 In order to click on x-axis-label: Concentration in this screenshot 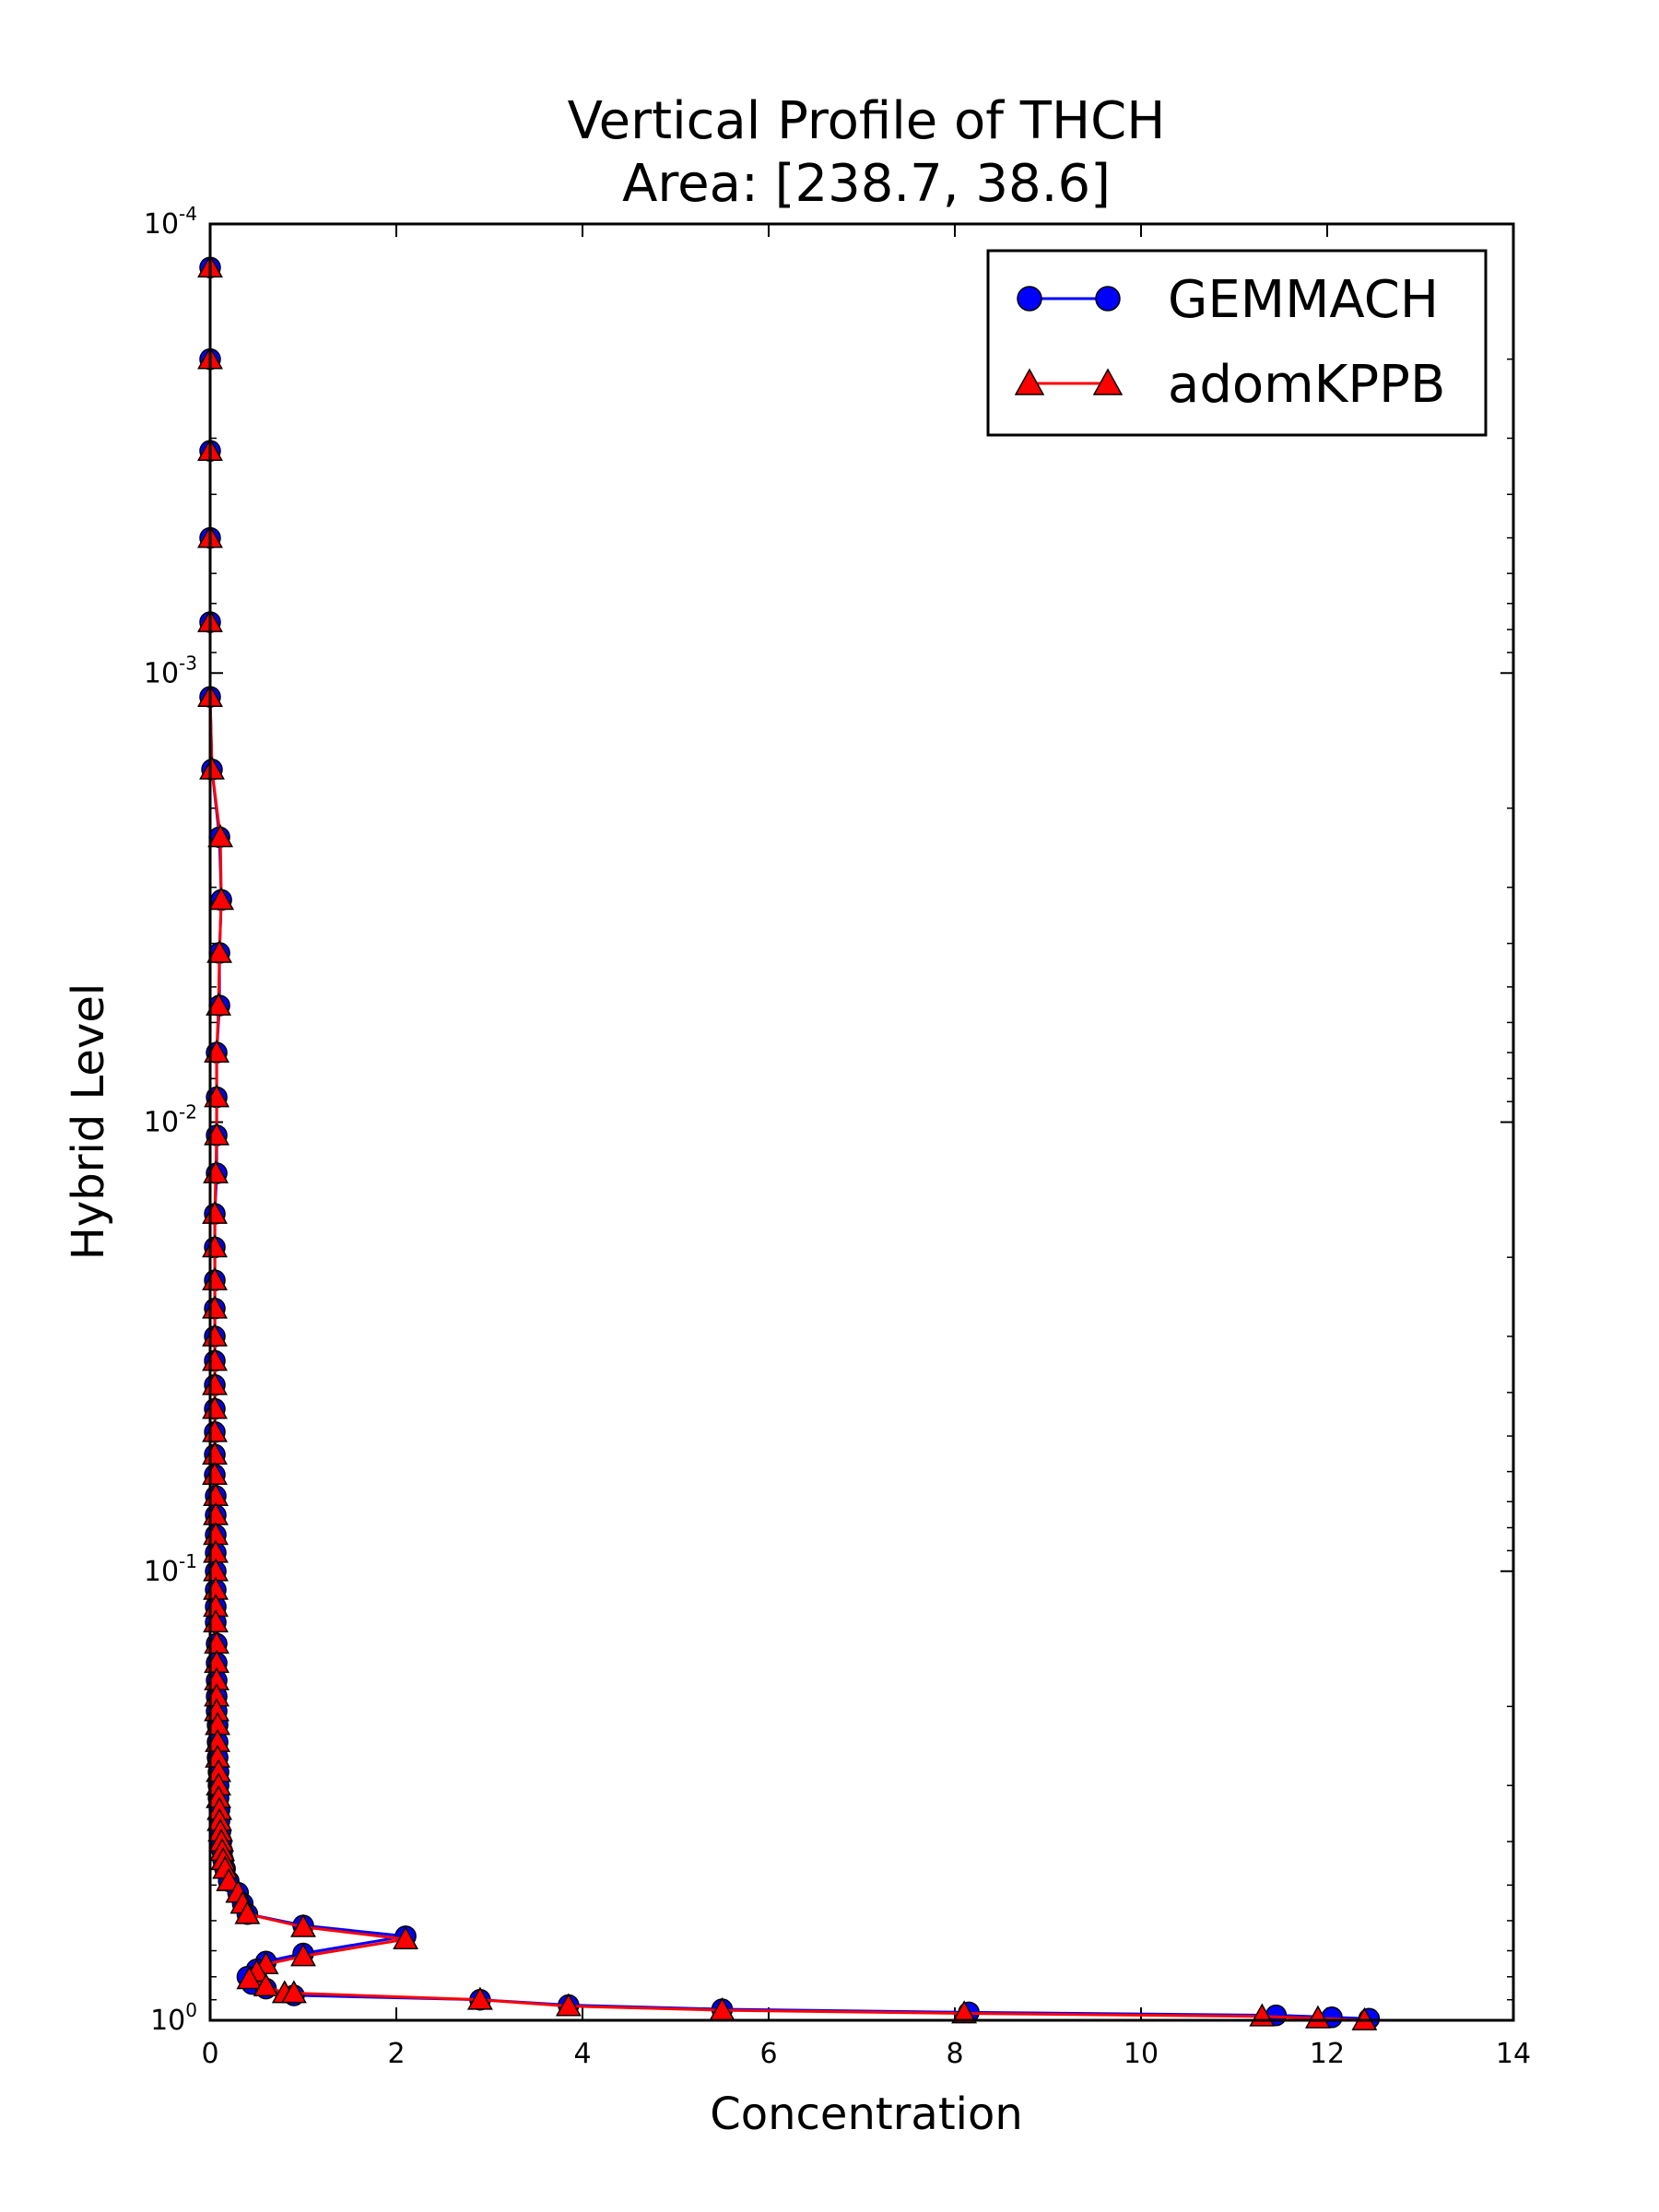, I will do `click(866, 2114)`.